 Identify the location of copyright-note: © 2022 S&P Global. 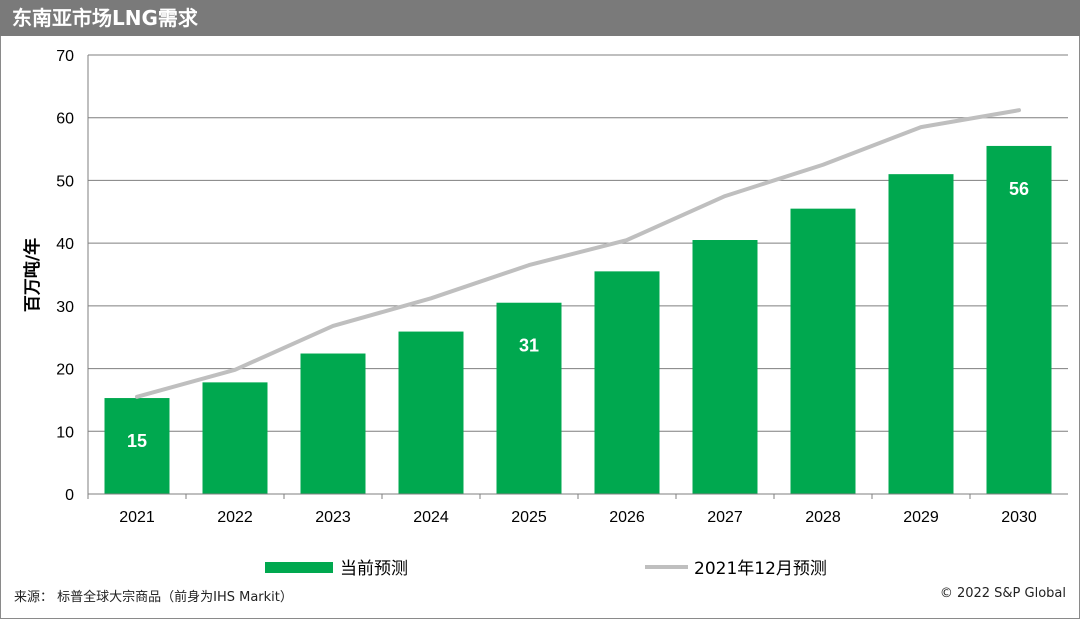
(1002, 593).